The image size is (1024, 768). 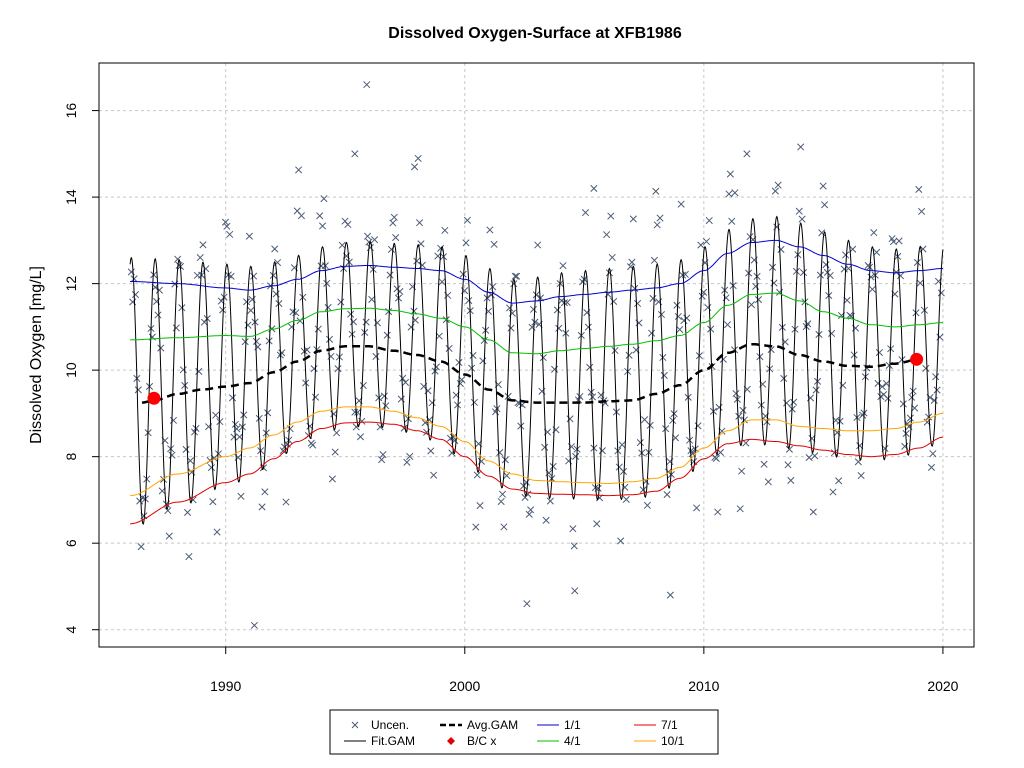 I want to click on legend-label: Avg.GAM, so click(x=492, y=725).